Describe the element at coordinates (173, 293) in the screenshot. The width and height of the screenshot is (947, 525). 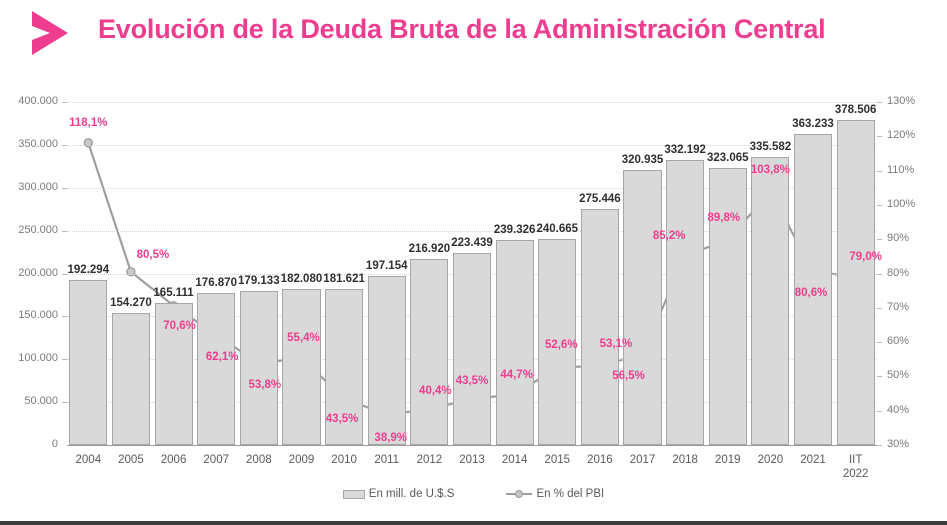
I see `bar-value-label: 165.111` at that location.